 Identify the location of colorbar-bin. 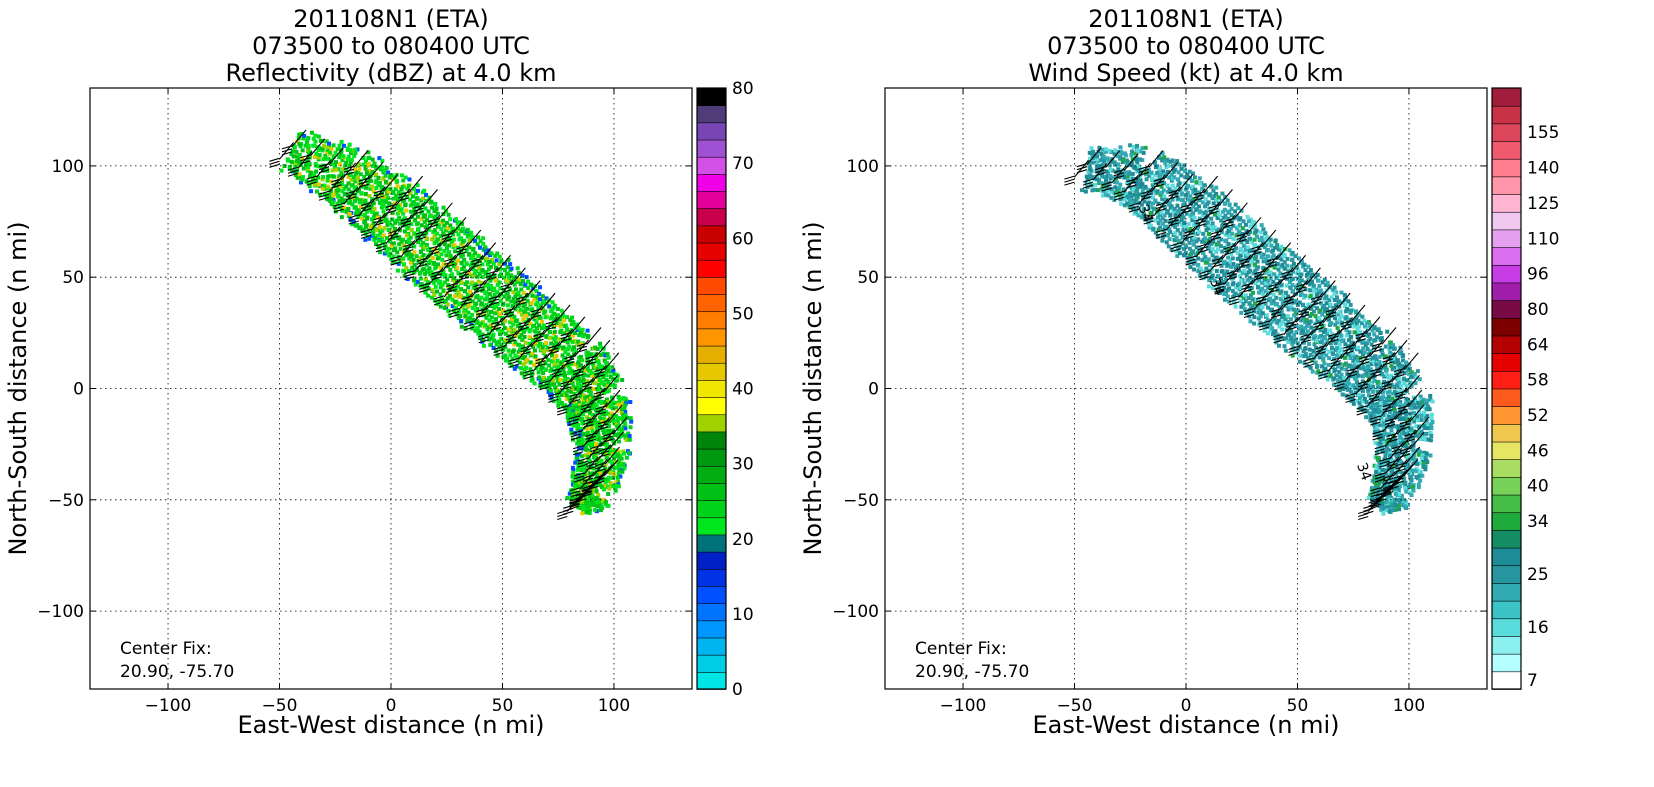
(711, 509).